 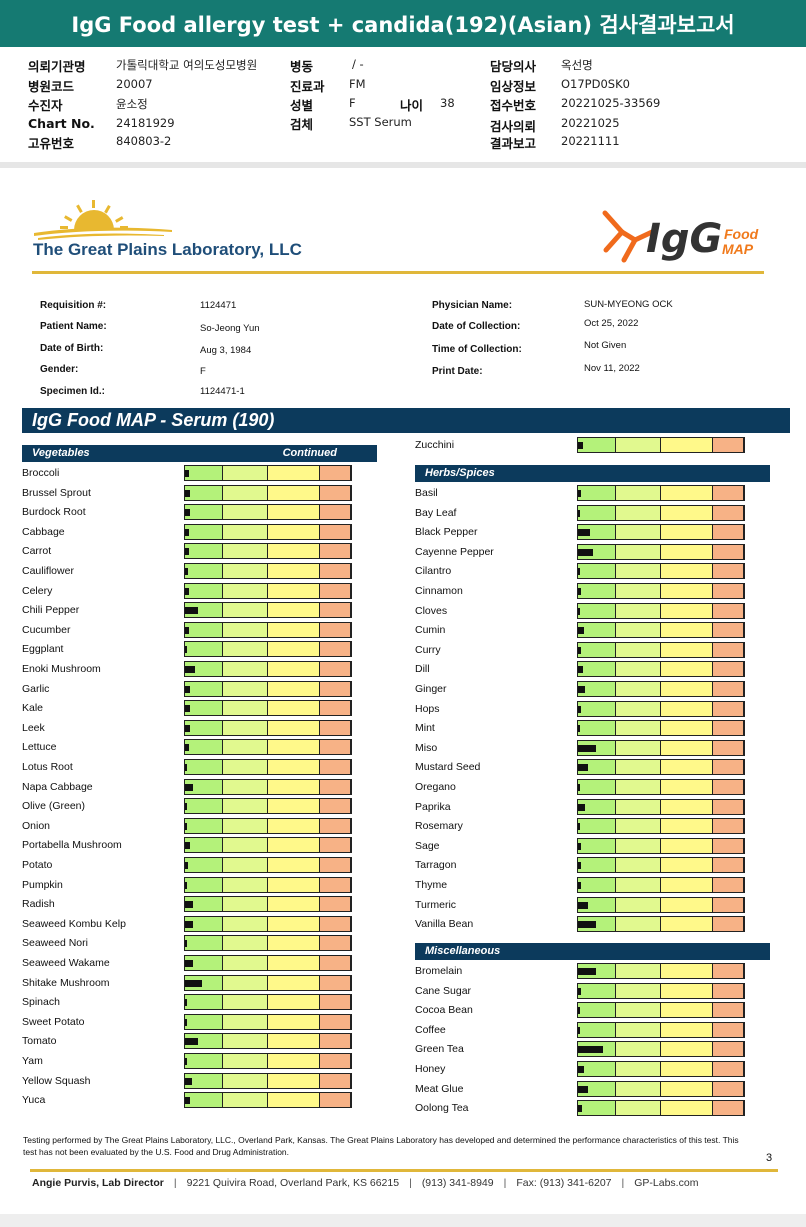 I want to click on category-header-misc: Miscellaneous, so click(x=592, y=951).